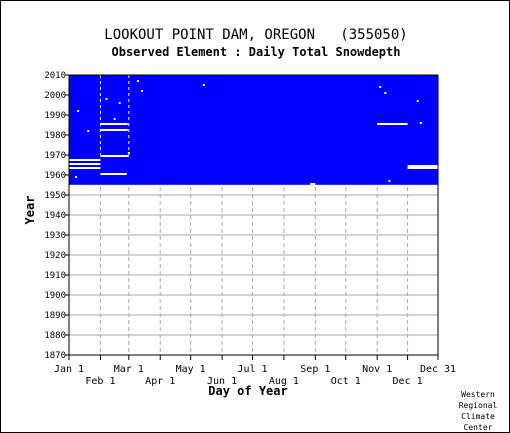 Image resolution: width=510 pixels, height=433 pixels. Describe the element at coordinates (377, 369) in the screenshot. I see `x-tick-label: Nov 1` at that location.